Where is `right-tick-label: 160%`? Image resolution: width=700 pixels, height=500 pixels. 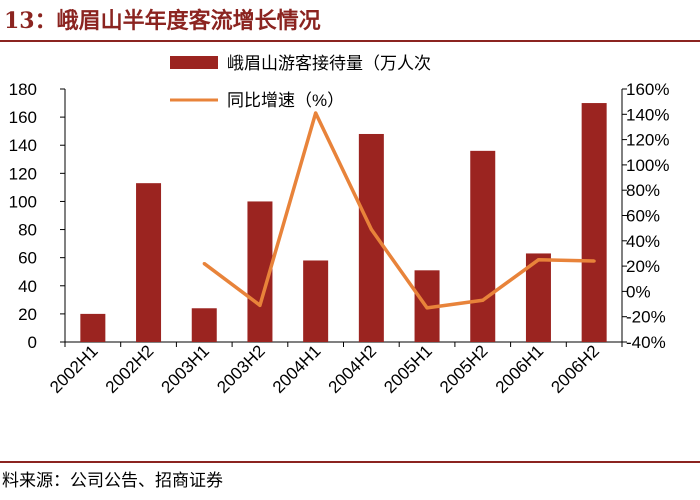
right-tick-label: 160% is located at coordinates (647, 89).